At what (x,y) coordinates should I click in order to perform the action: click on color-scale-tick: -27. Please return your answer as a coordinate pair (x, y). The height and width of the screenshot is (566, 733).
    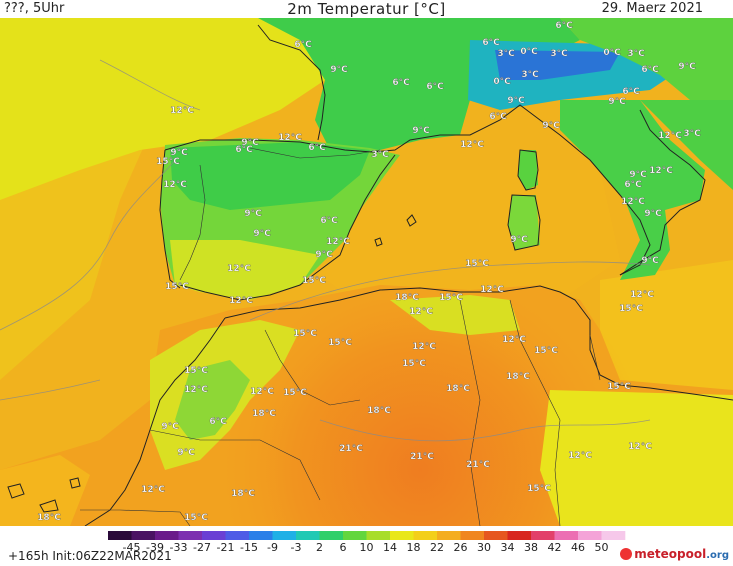
    Looking at the image, I should click on (202, 547).